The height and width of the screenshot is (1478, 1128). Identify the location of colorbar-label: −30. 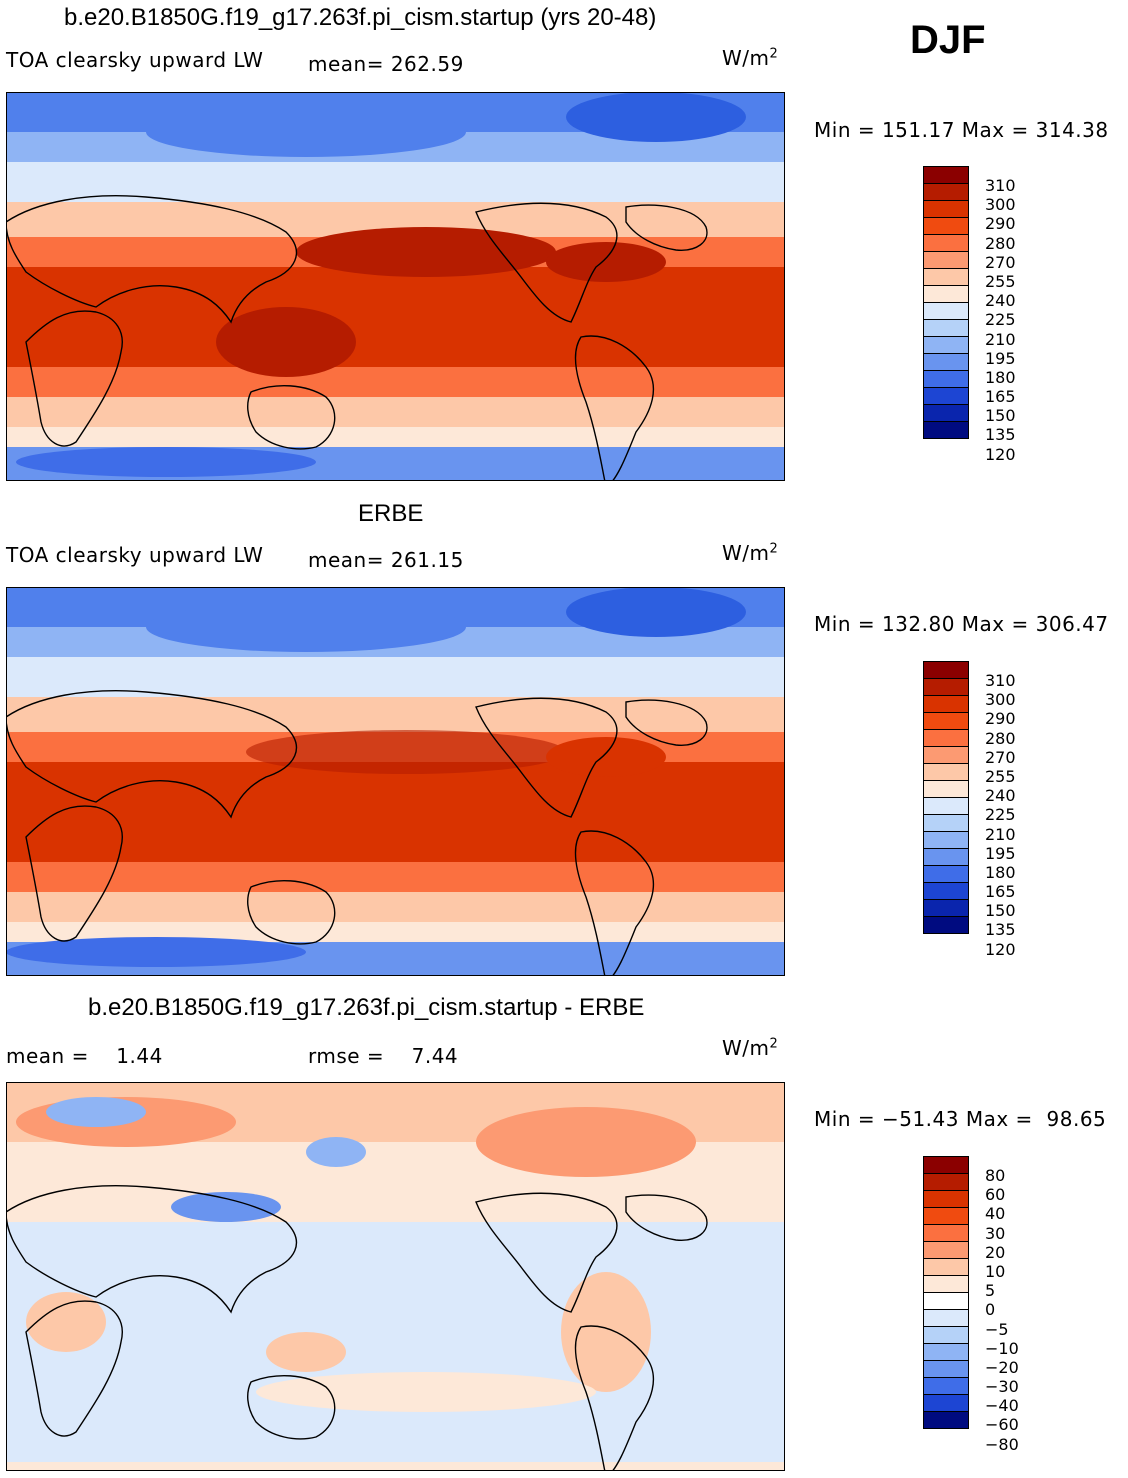
(1002, 1387).